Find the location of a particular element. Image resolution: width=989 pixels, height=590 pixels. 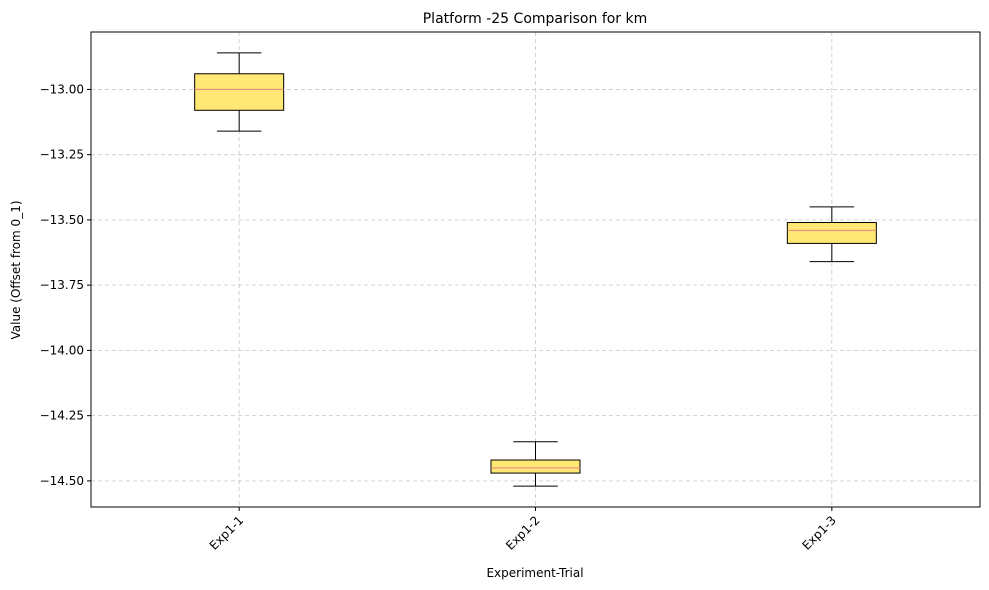

y-tick-label: −14.50 is located at coordinates (62, 481).